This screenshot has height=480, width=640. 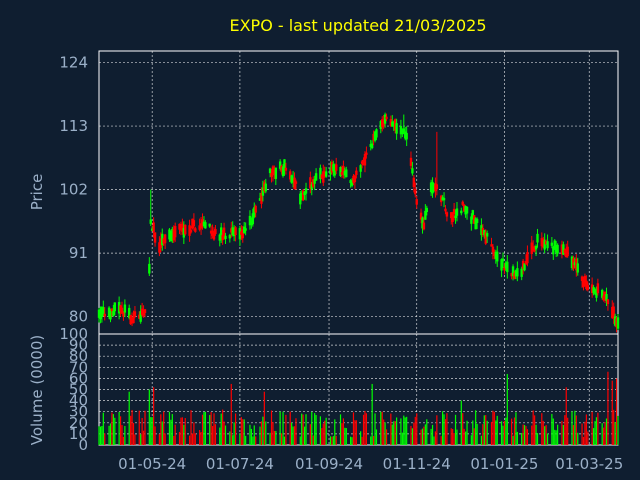 What do you see at coordinates (504, 464) in the screenshot?
I see `date-tick-label: 01-01-25` at bounding box center [504, 464].